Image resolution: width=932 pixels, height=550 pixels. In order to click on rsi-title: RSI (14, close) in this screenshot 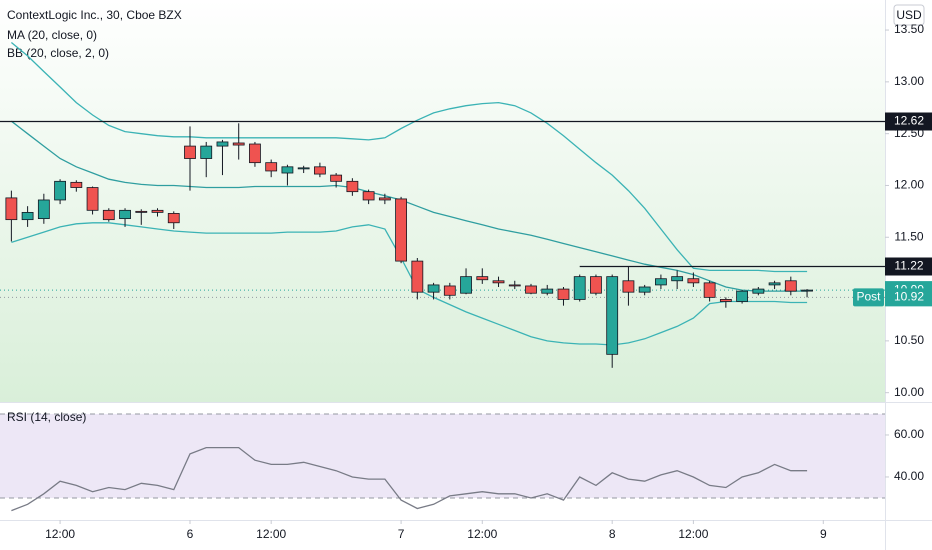, I will do `click(46, 417)`.